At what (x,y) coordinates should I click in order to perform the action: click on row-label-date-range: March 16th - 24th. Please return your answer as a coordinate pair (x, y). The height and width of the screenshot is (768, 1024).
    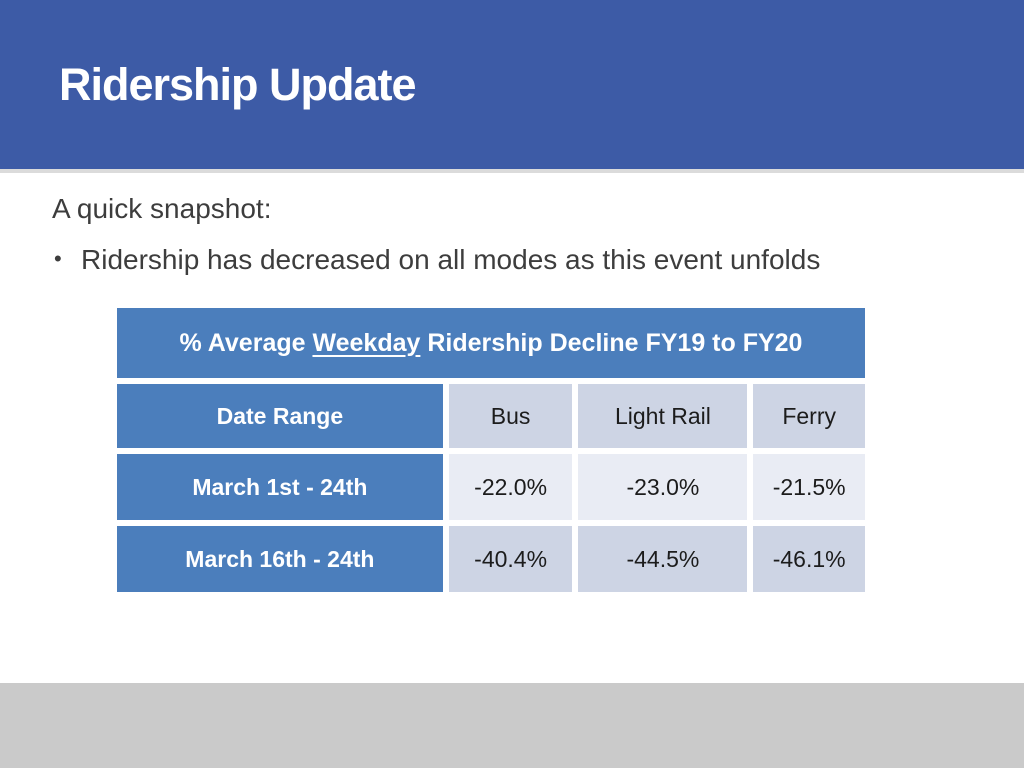
    Looking at the image, I should click on (280, 559).